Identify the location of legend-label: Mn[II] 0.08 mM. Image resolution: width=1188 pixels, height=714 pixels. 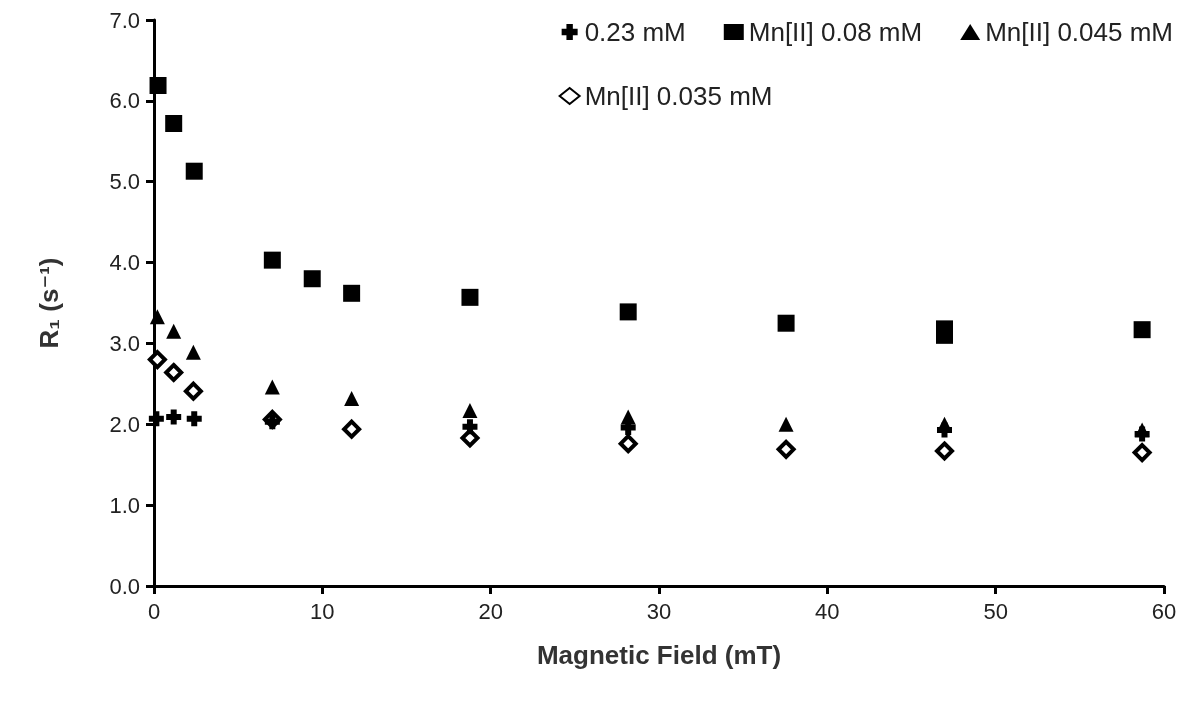
(835, 32).